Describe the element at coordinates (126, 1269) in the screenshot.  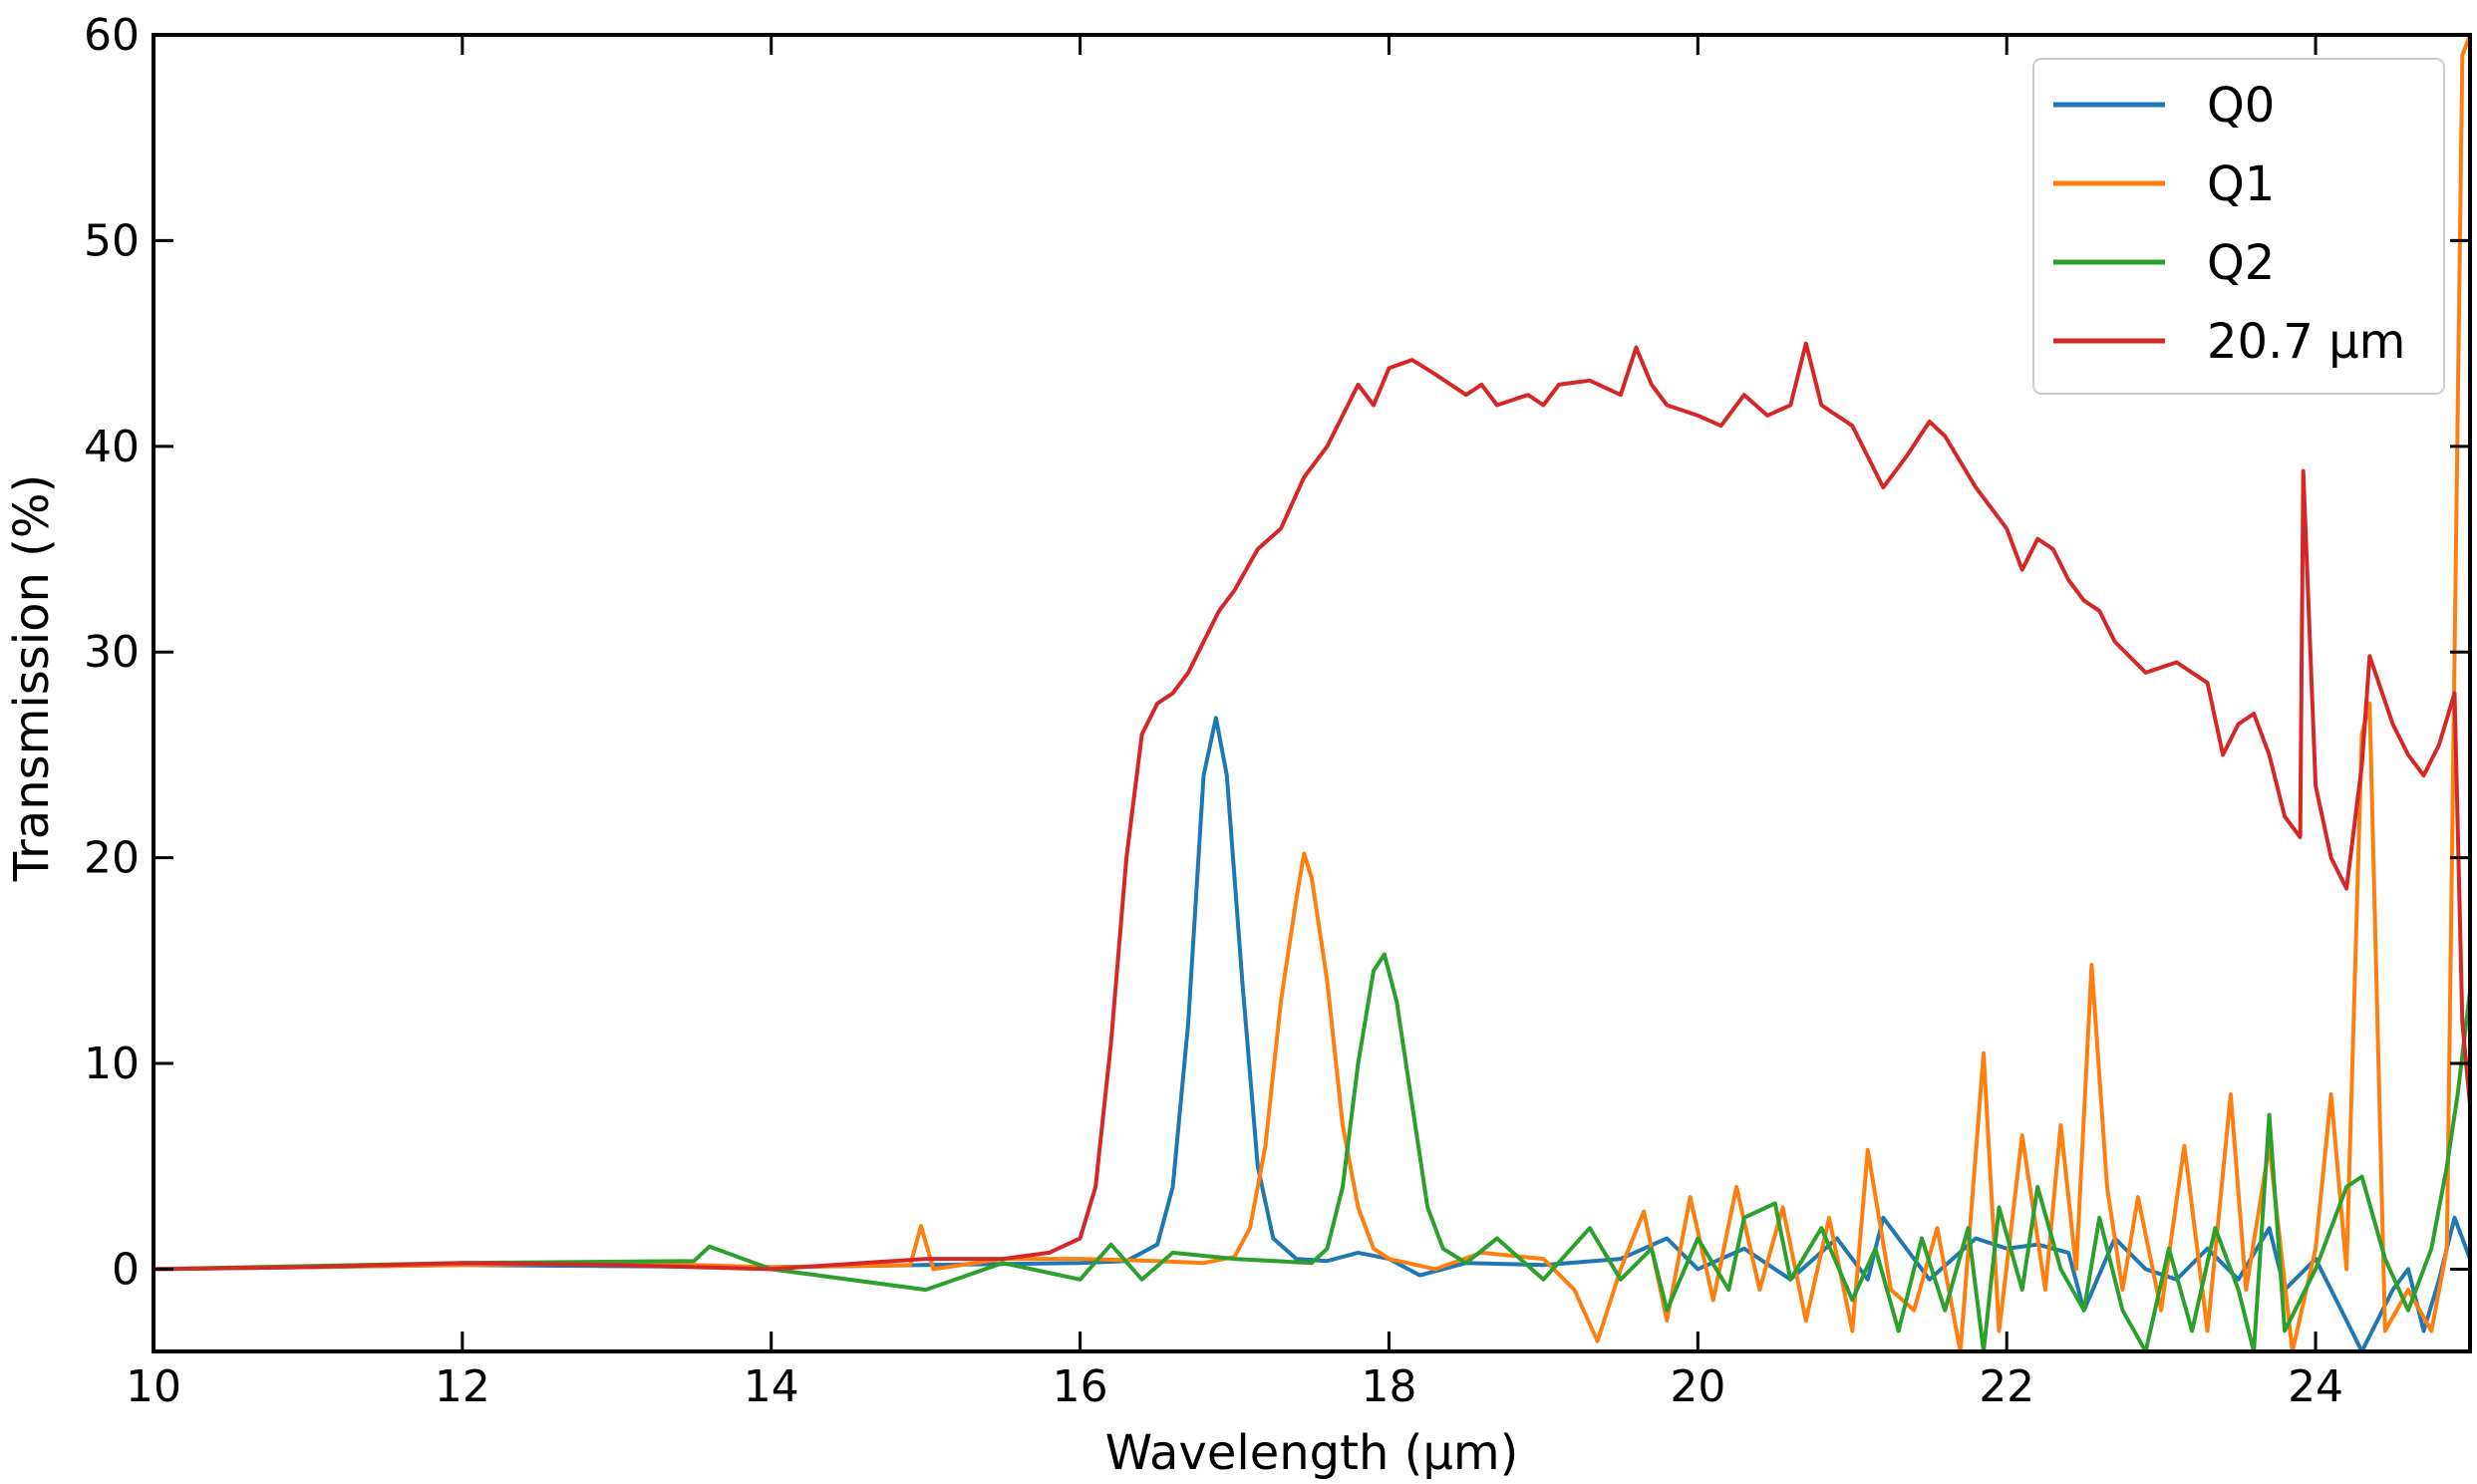
I see `y-tick-label: 0` at that location.